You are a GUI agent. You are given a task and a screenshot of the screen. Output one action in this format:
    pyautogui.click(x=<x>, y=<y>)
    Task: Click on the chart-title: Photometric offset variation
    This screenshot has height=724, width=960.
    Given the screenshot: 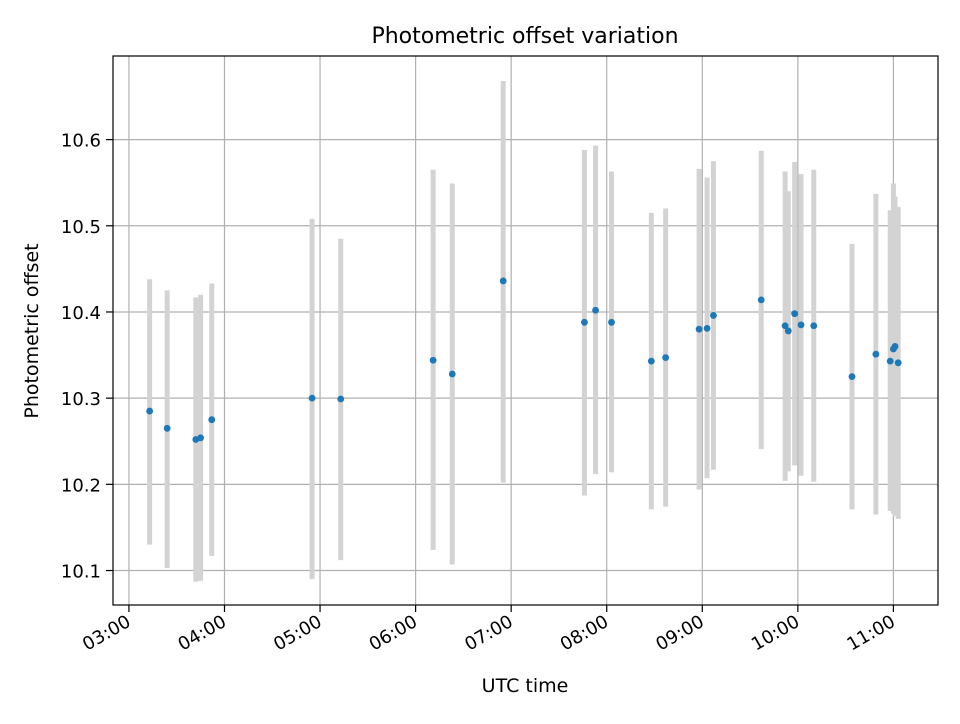 What is the action you would take?
    pyautogui.click(x=524, y=36)
    